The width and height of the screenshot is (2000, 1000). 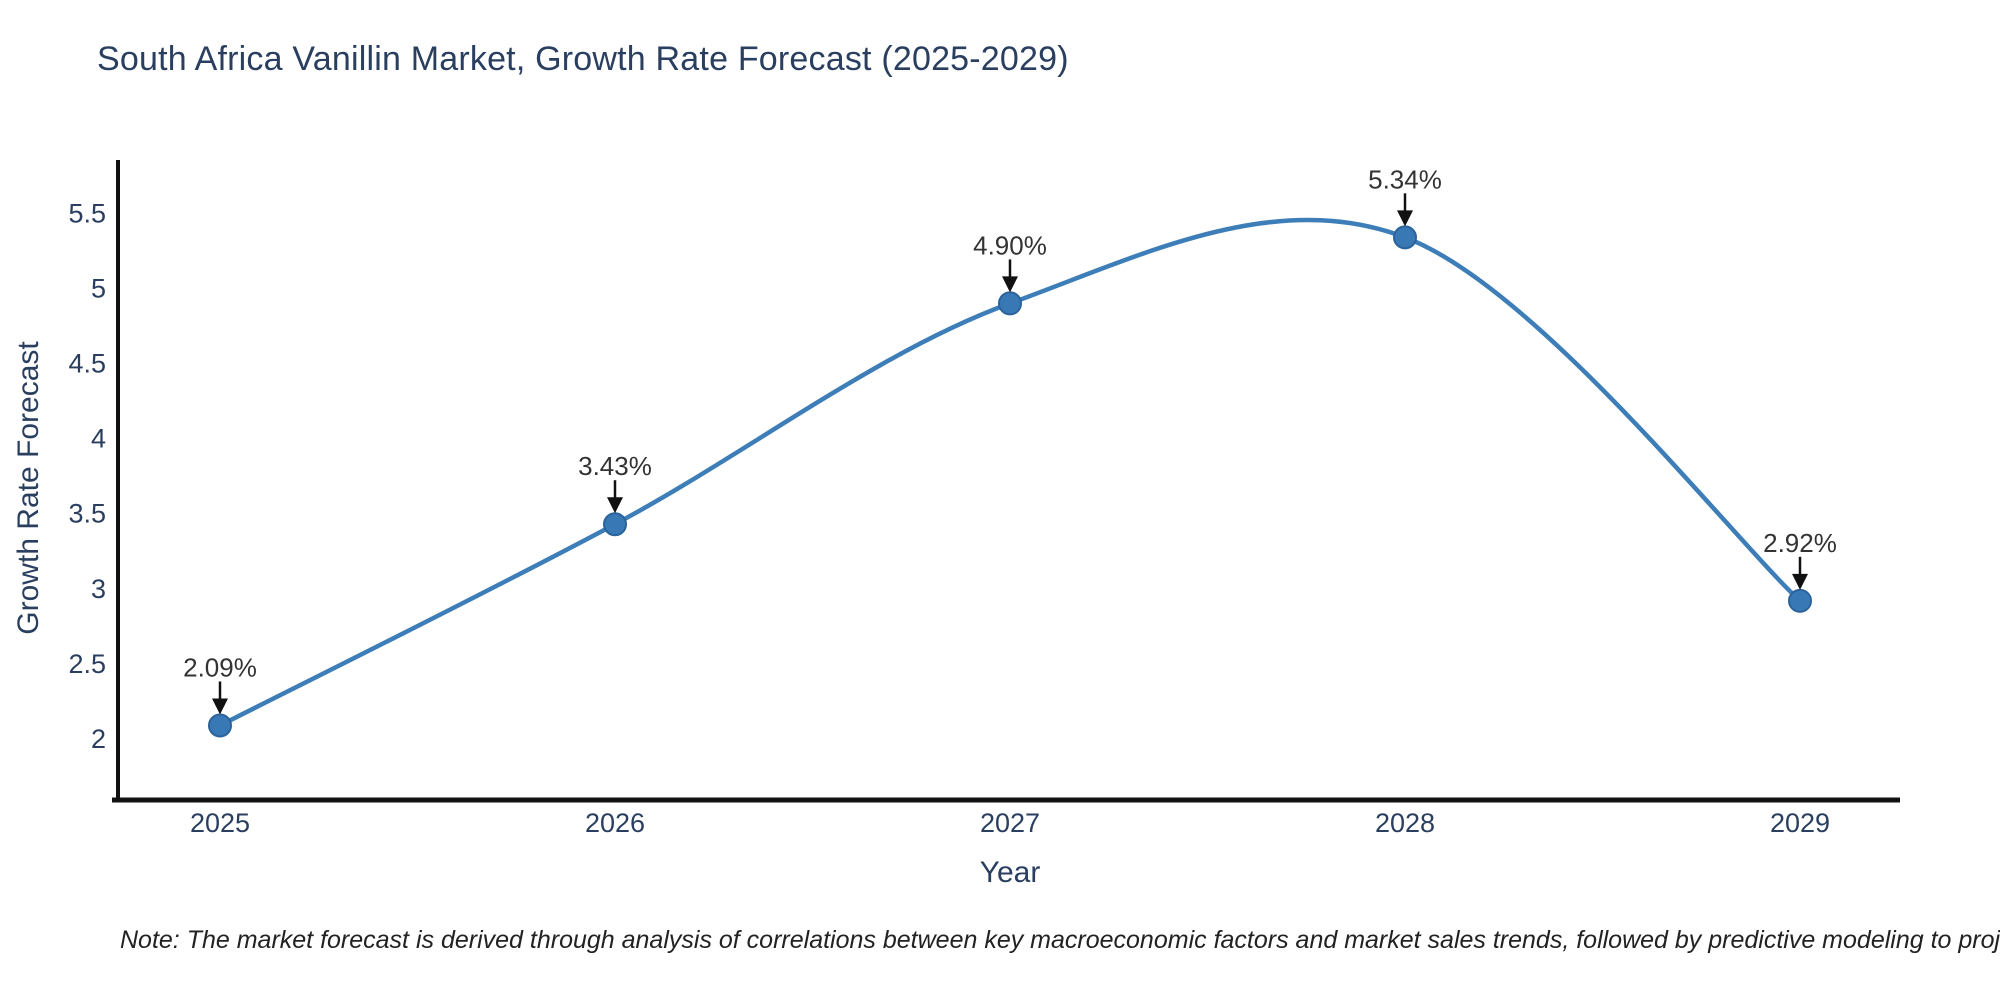 What do you see at coordinates (615, 823) in the screenshot?
I see `x-tick-label: 2026` at bounding box center [615, 823].